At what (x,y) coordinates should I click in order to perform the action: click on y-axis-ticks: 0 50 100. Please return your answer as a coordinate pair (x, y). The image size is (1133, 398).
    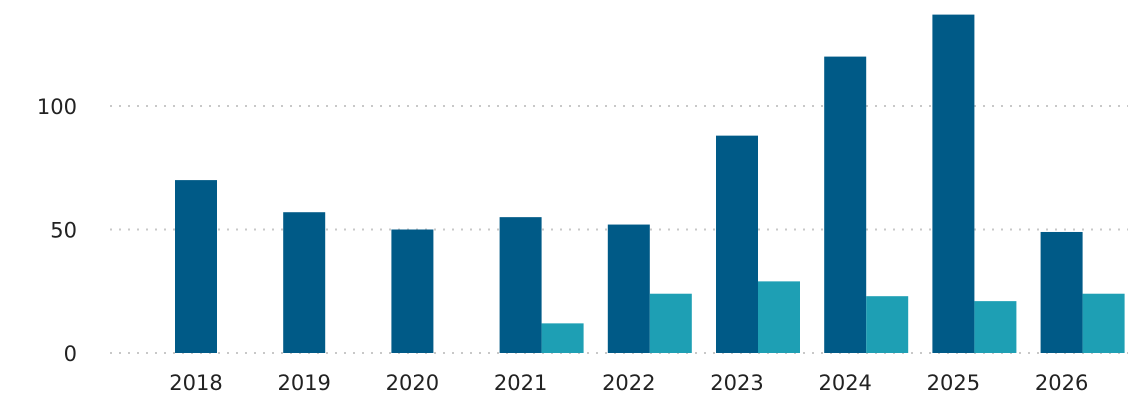
    Looking at the image, I should click on (57, 230).